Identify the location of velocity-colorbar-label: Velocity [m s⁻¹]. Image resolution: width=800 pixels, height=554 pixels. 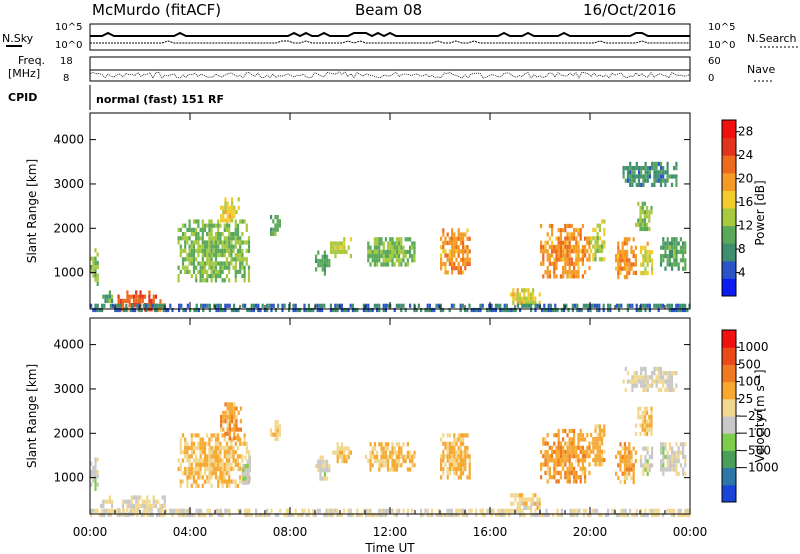
(760, 415).